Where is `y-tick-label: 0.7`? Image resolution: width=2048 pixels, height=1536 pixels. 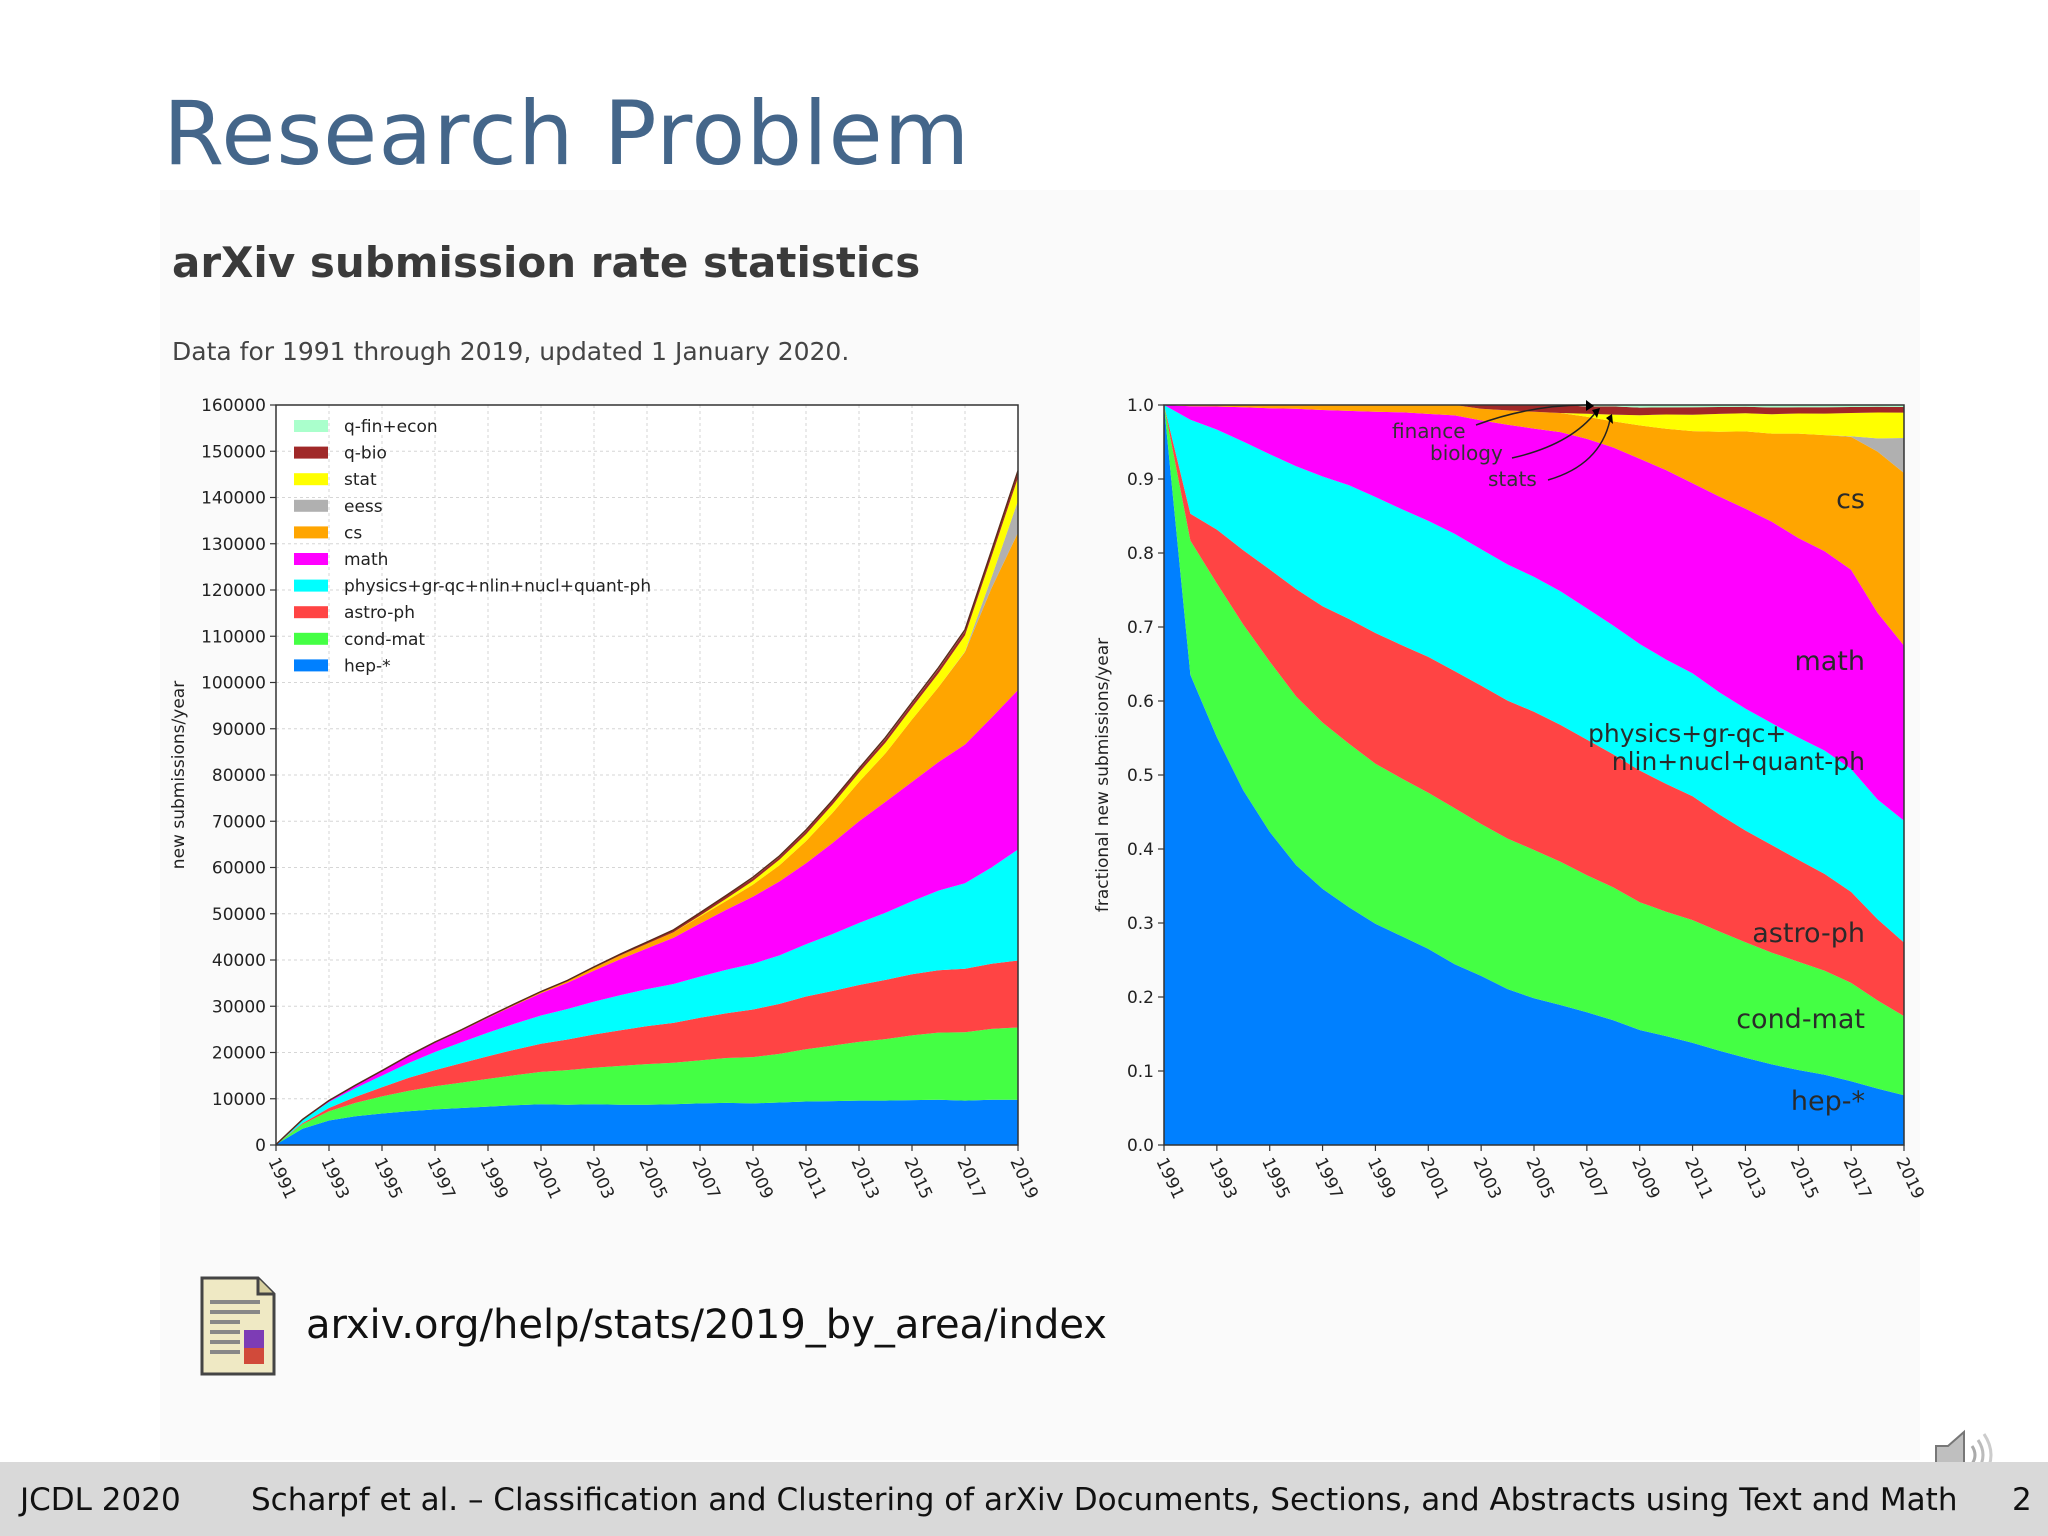 y-tick-label: 0.7 is located at coordinates (1140, 628).